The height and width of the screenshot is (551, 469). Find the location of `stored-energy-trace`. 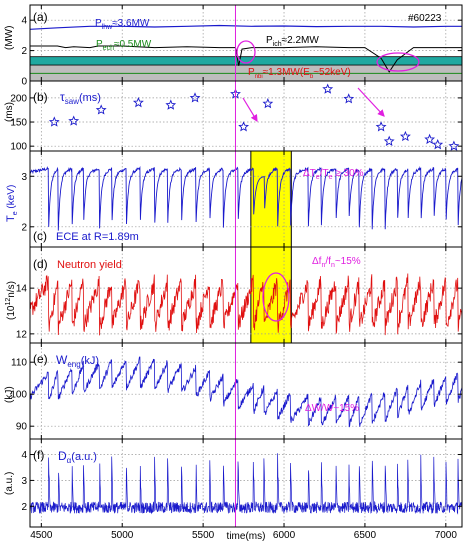

stored-energy-trace is located at coordinates (246, 392).